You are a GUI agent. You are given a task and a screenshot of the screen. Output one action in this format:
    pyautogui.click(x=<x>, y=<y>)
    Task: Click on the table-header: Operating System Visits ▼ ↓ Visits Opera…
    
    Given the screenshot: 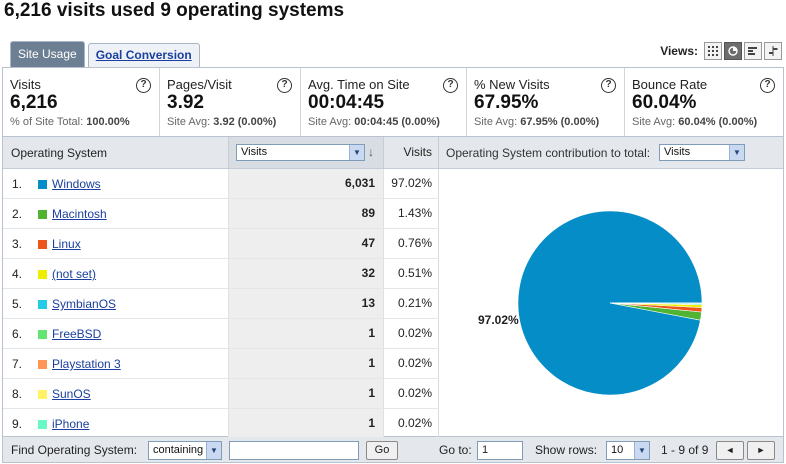 What is the action you would take?
    pyautogui.click(x=393, y=153)
    